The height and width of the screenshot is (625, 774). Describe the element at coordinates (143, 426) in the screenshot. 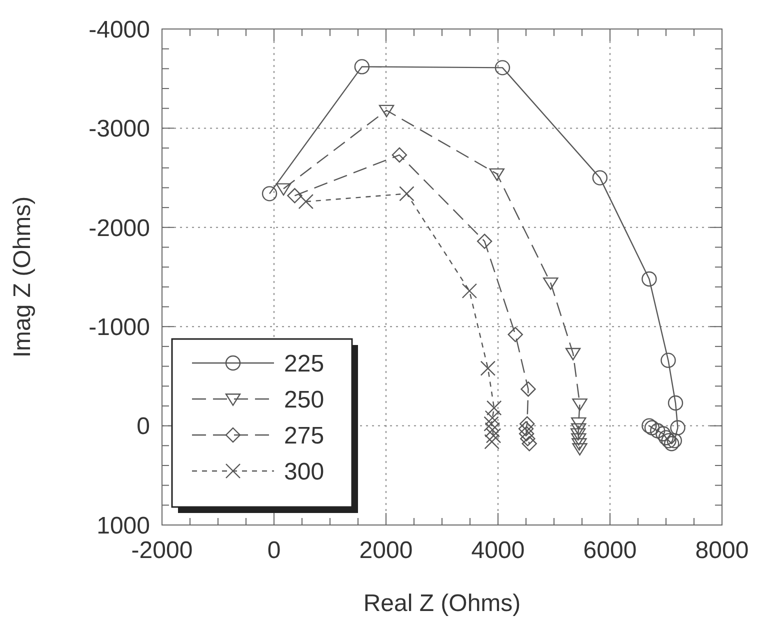

I see `y-tick-label: 0` at that location.